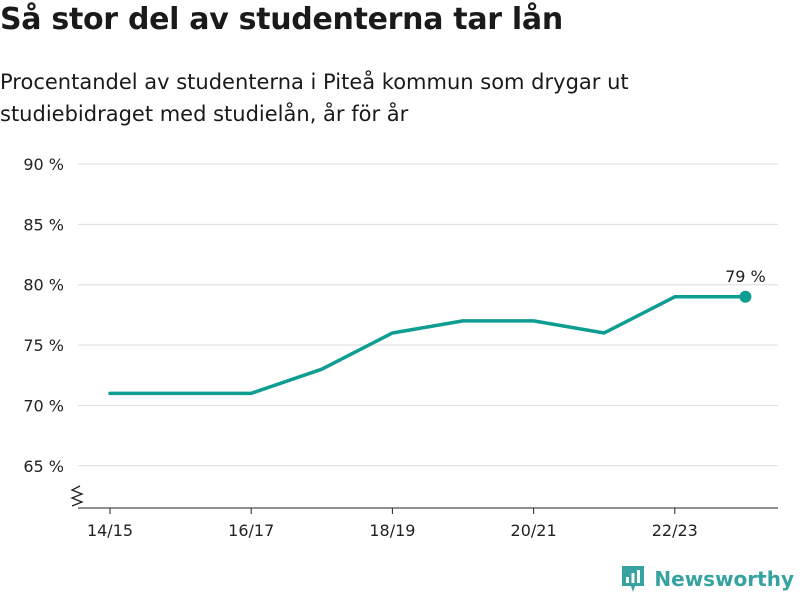 The width and height of the screenshot is (800, 600). I want to click on newsworthy-logo: Newsworthy, so click(707, 579).